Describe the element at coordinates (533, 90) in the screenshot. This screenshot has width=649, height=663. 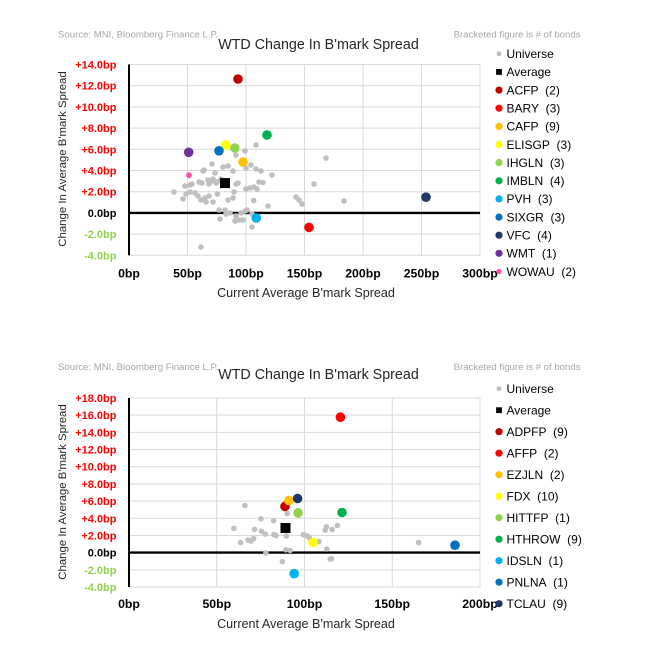
I see `svg-text: ACFP (2)` at that location.